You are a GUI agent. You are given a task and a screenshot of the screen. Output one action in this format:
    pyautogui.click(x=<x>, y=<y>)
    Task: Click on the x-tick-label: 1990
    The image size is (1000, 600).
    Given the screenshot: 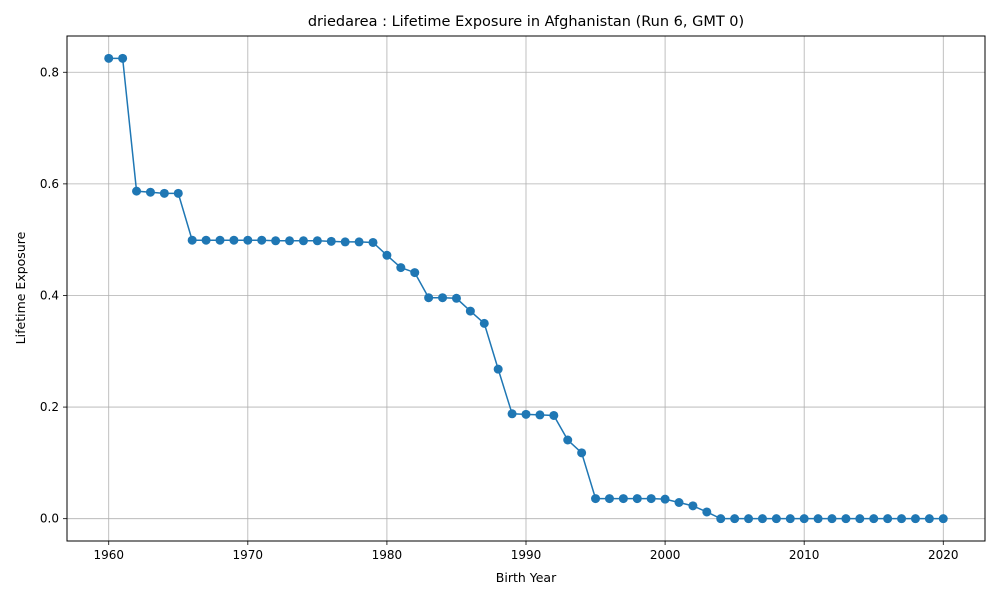 What is the action you would take?
    pyautogui.click(x=526, y=555)
    